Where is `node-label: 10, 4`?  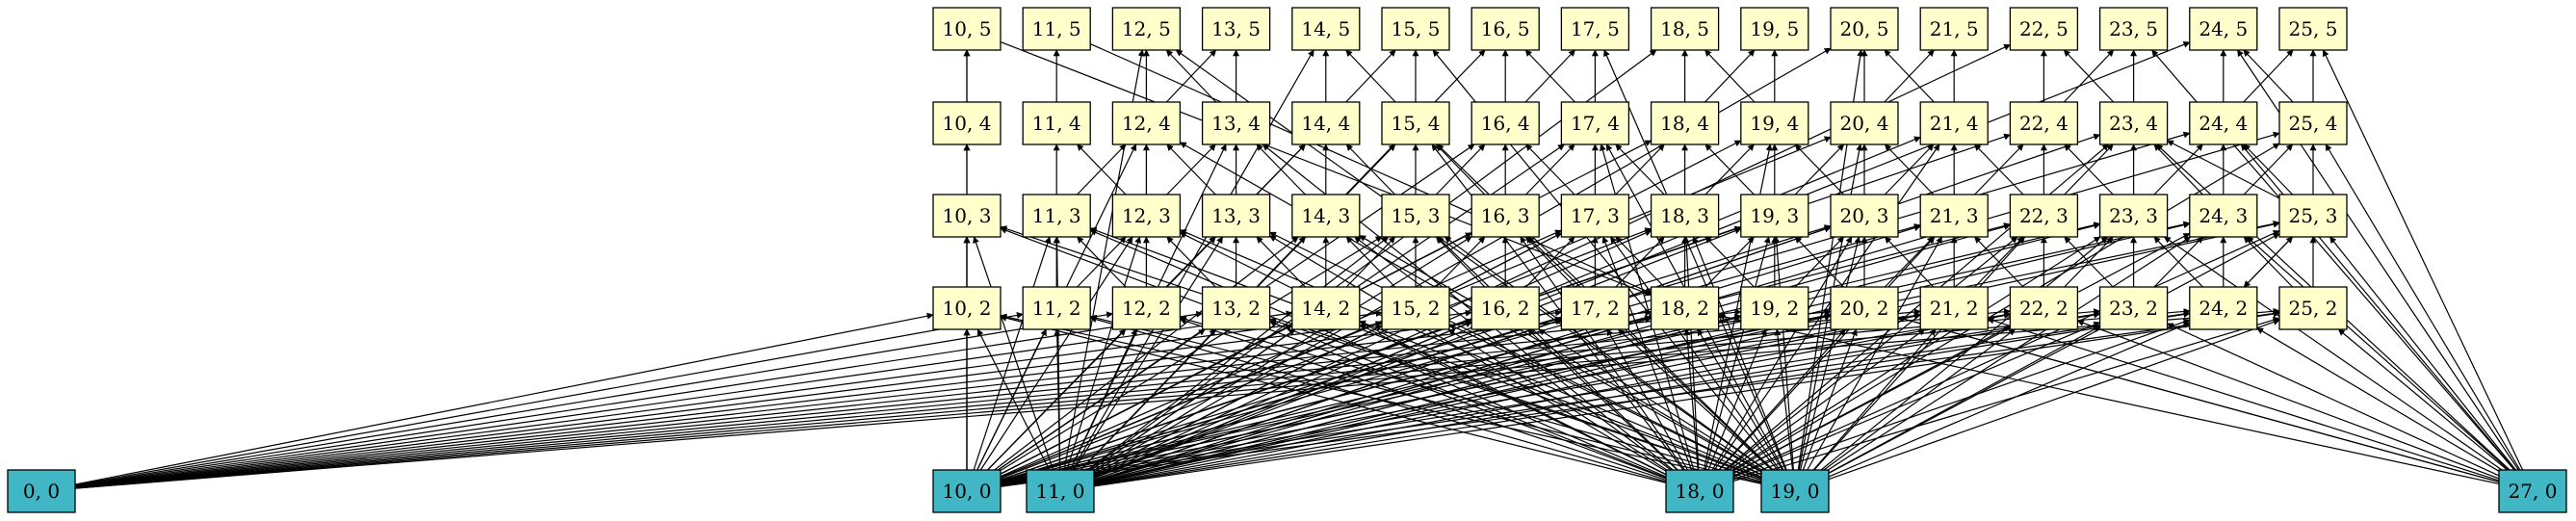
node-label: 10, 4 is located at coordinates (967, 123).